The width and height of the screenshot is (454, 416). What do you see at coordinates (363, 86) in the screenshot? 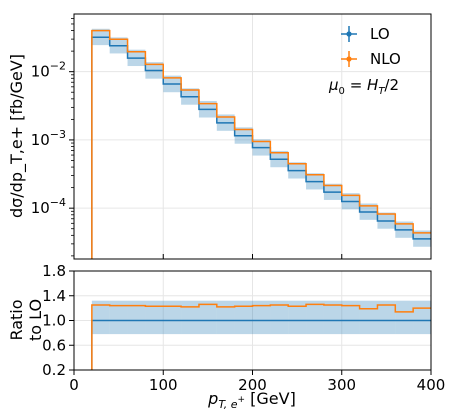
I see `legend-scale-annotation: μ0 = HT/2` at bounding box center [363, 86].